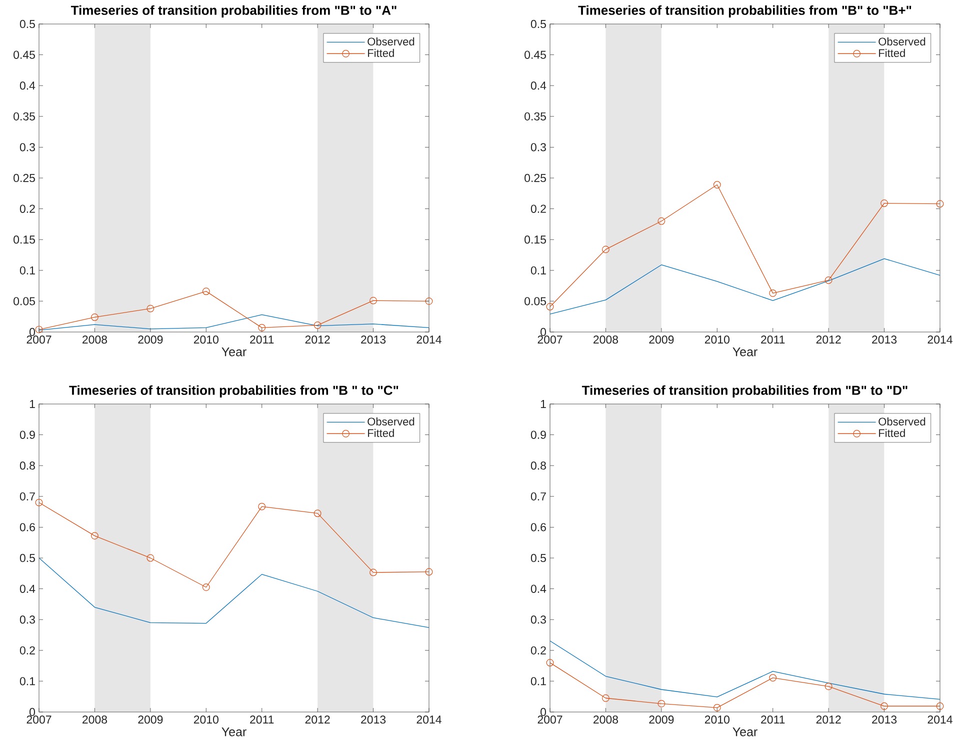  What do you see at coordinates (745, 11) in the screenshot?
I see `chart-title: Timeseries of transition probabilities from "B" to "B+"` at bounding box center [745, 11].